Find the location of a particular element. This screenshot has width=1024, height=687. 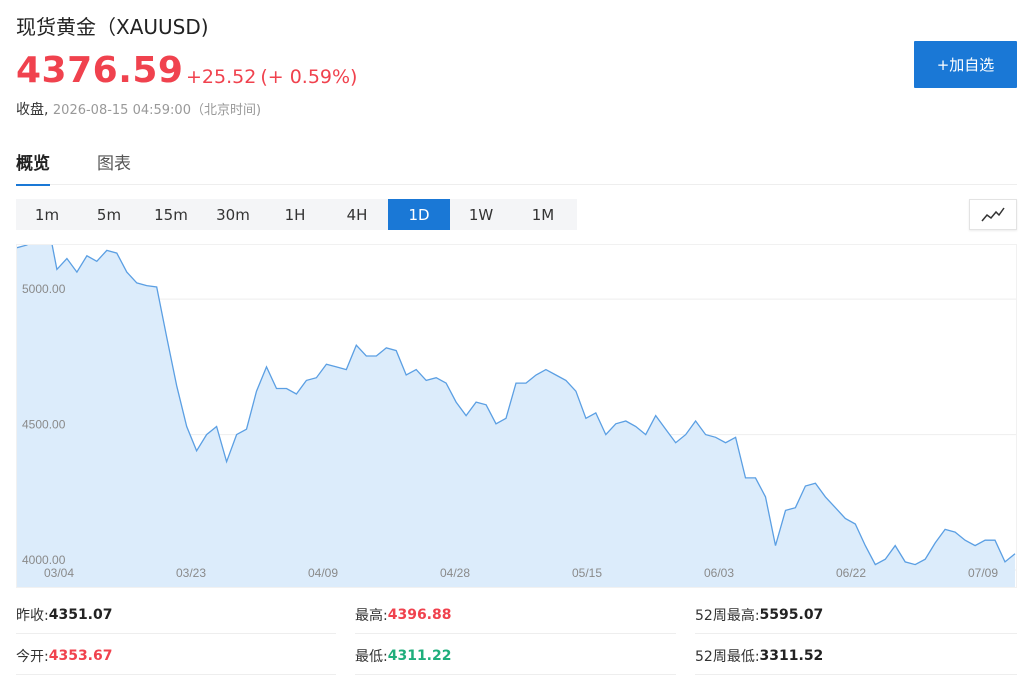

stat-prev-close: 昨收: 4351.07 is located at coordinates (176, 615).